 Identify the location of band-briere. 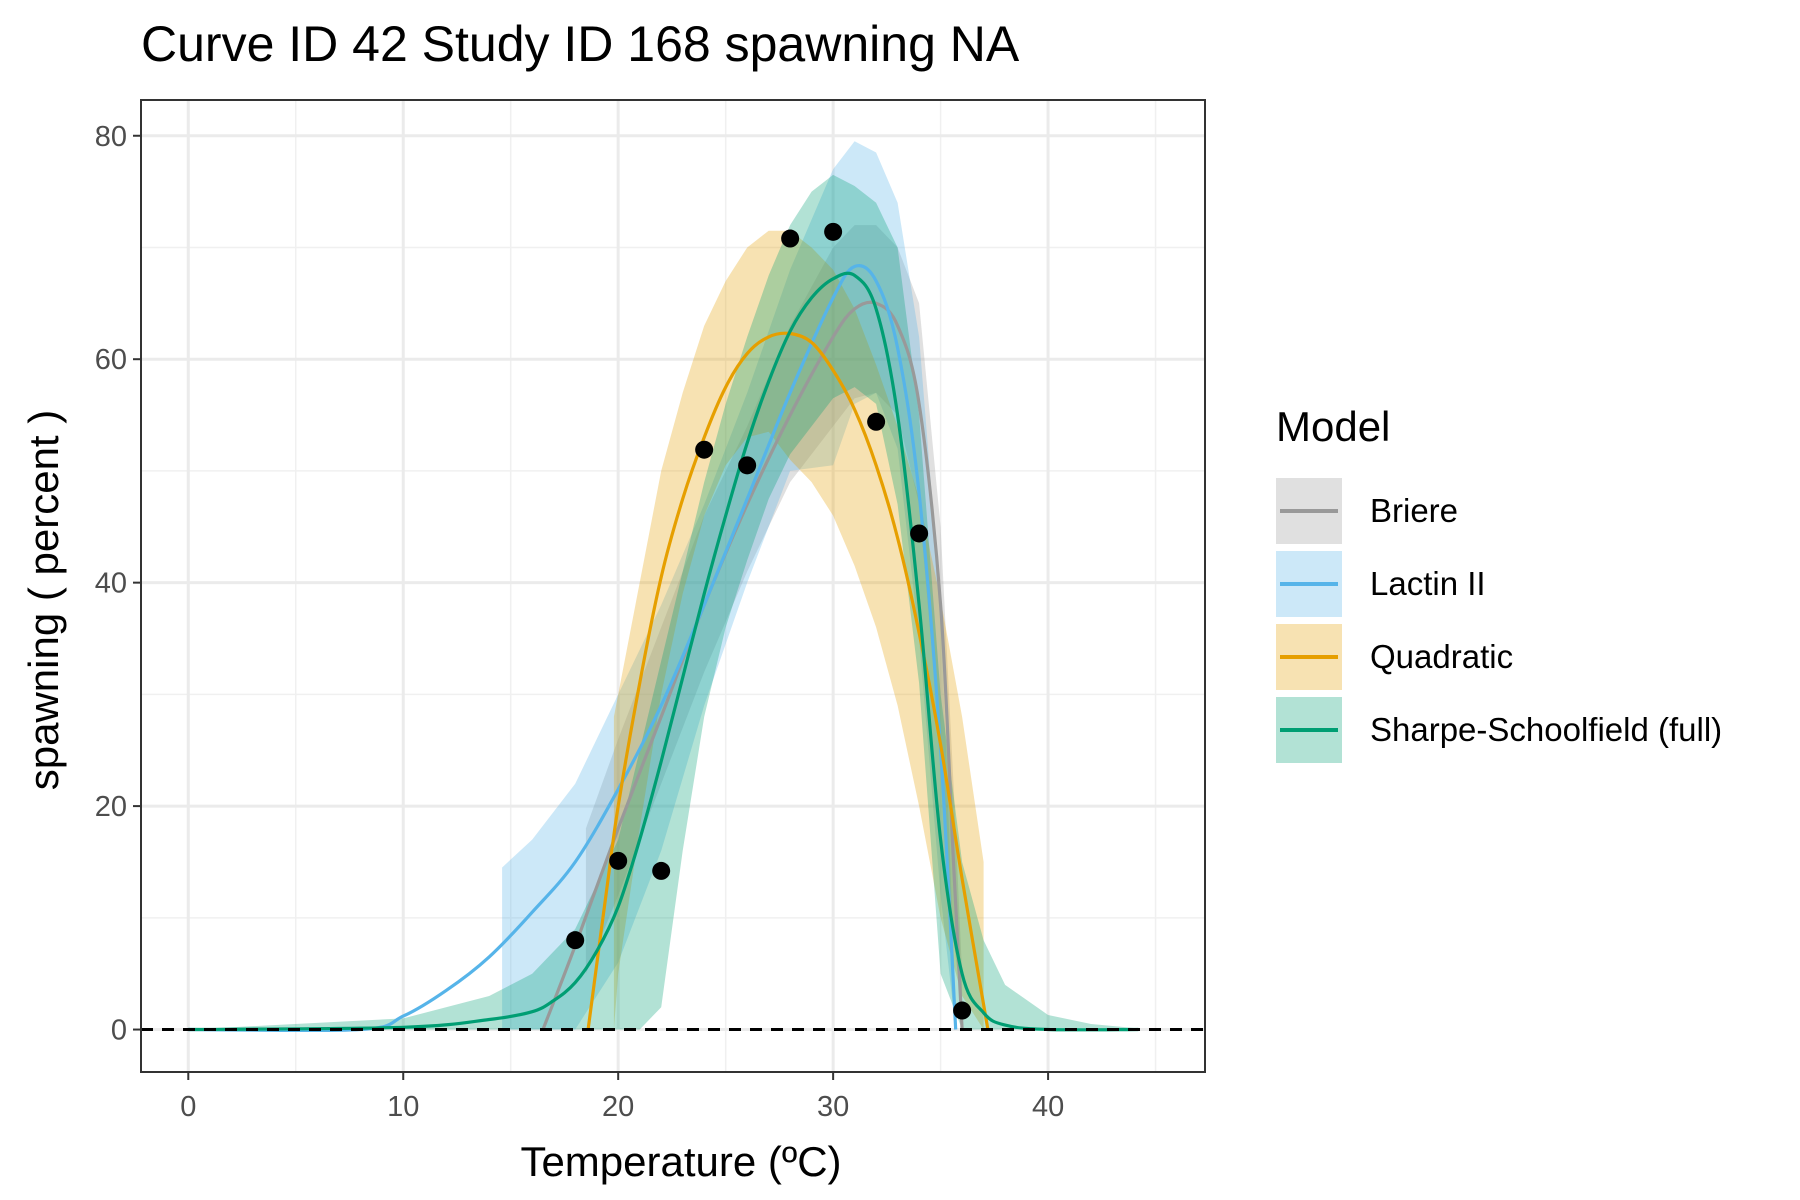
(774, 616).